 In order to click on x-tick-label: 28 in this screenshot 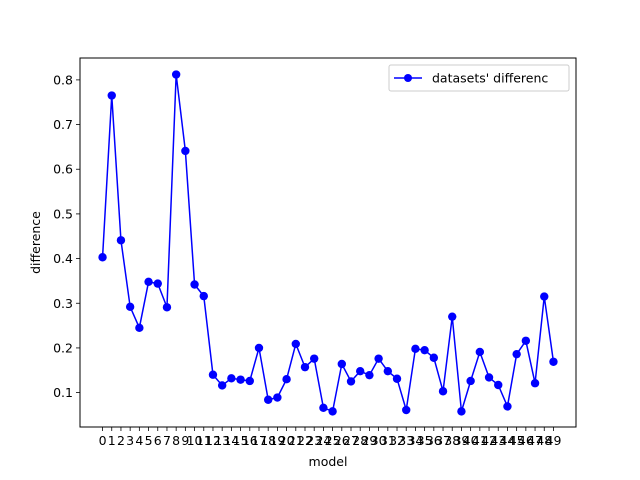, I will do `click(360, 440)`.